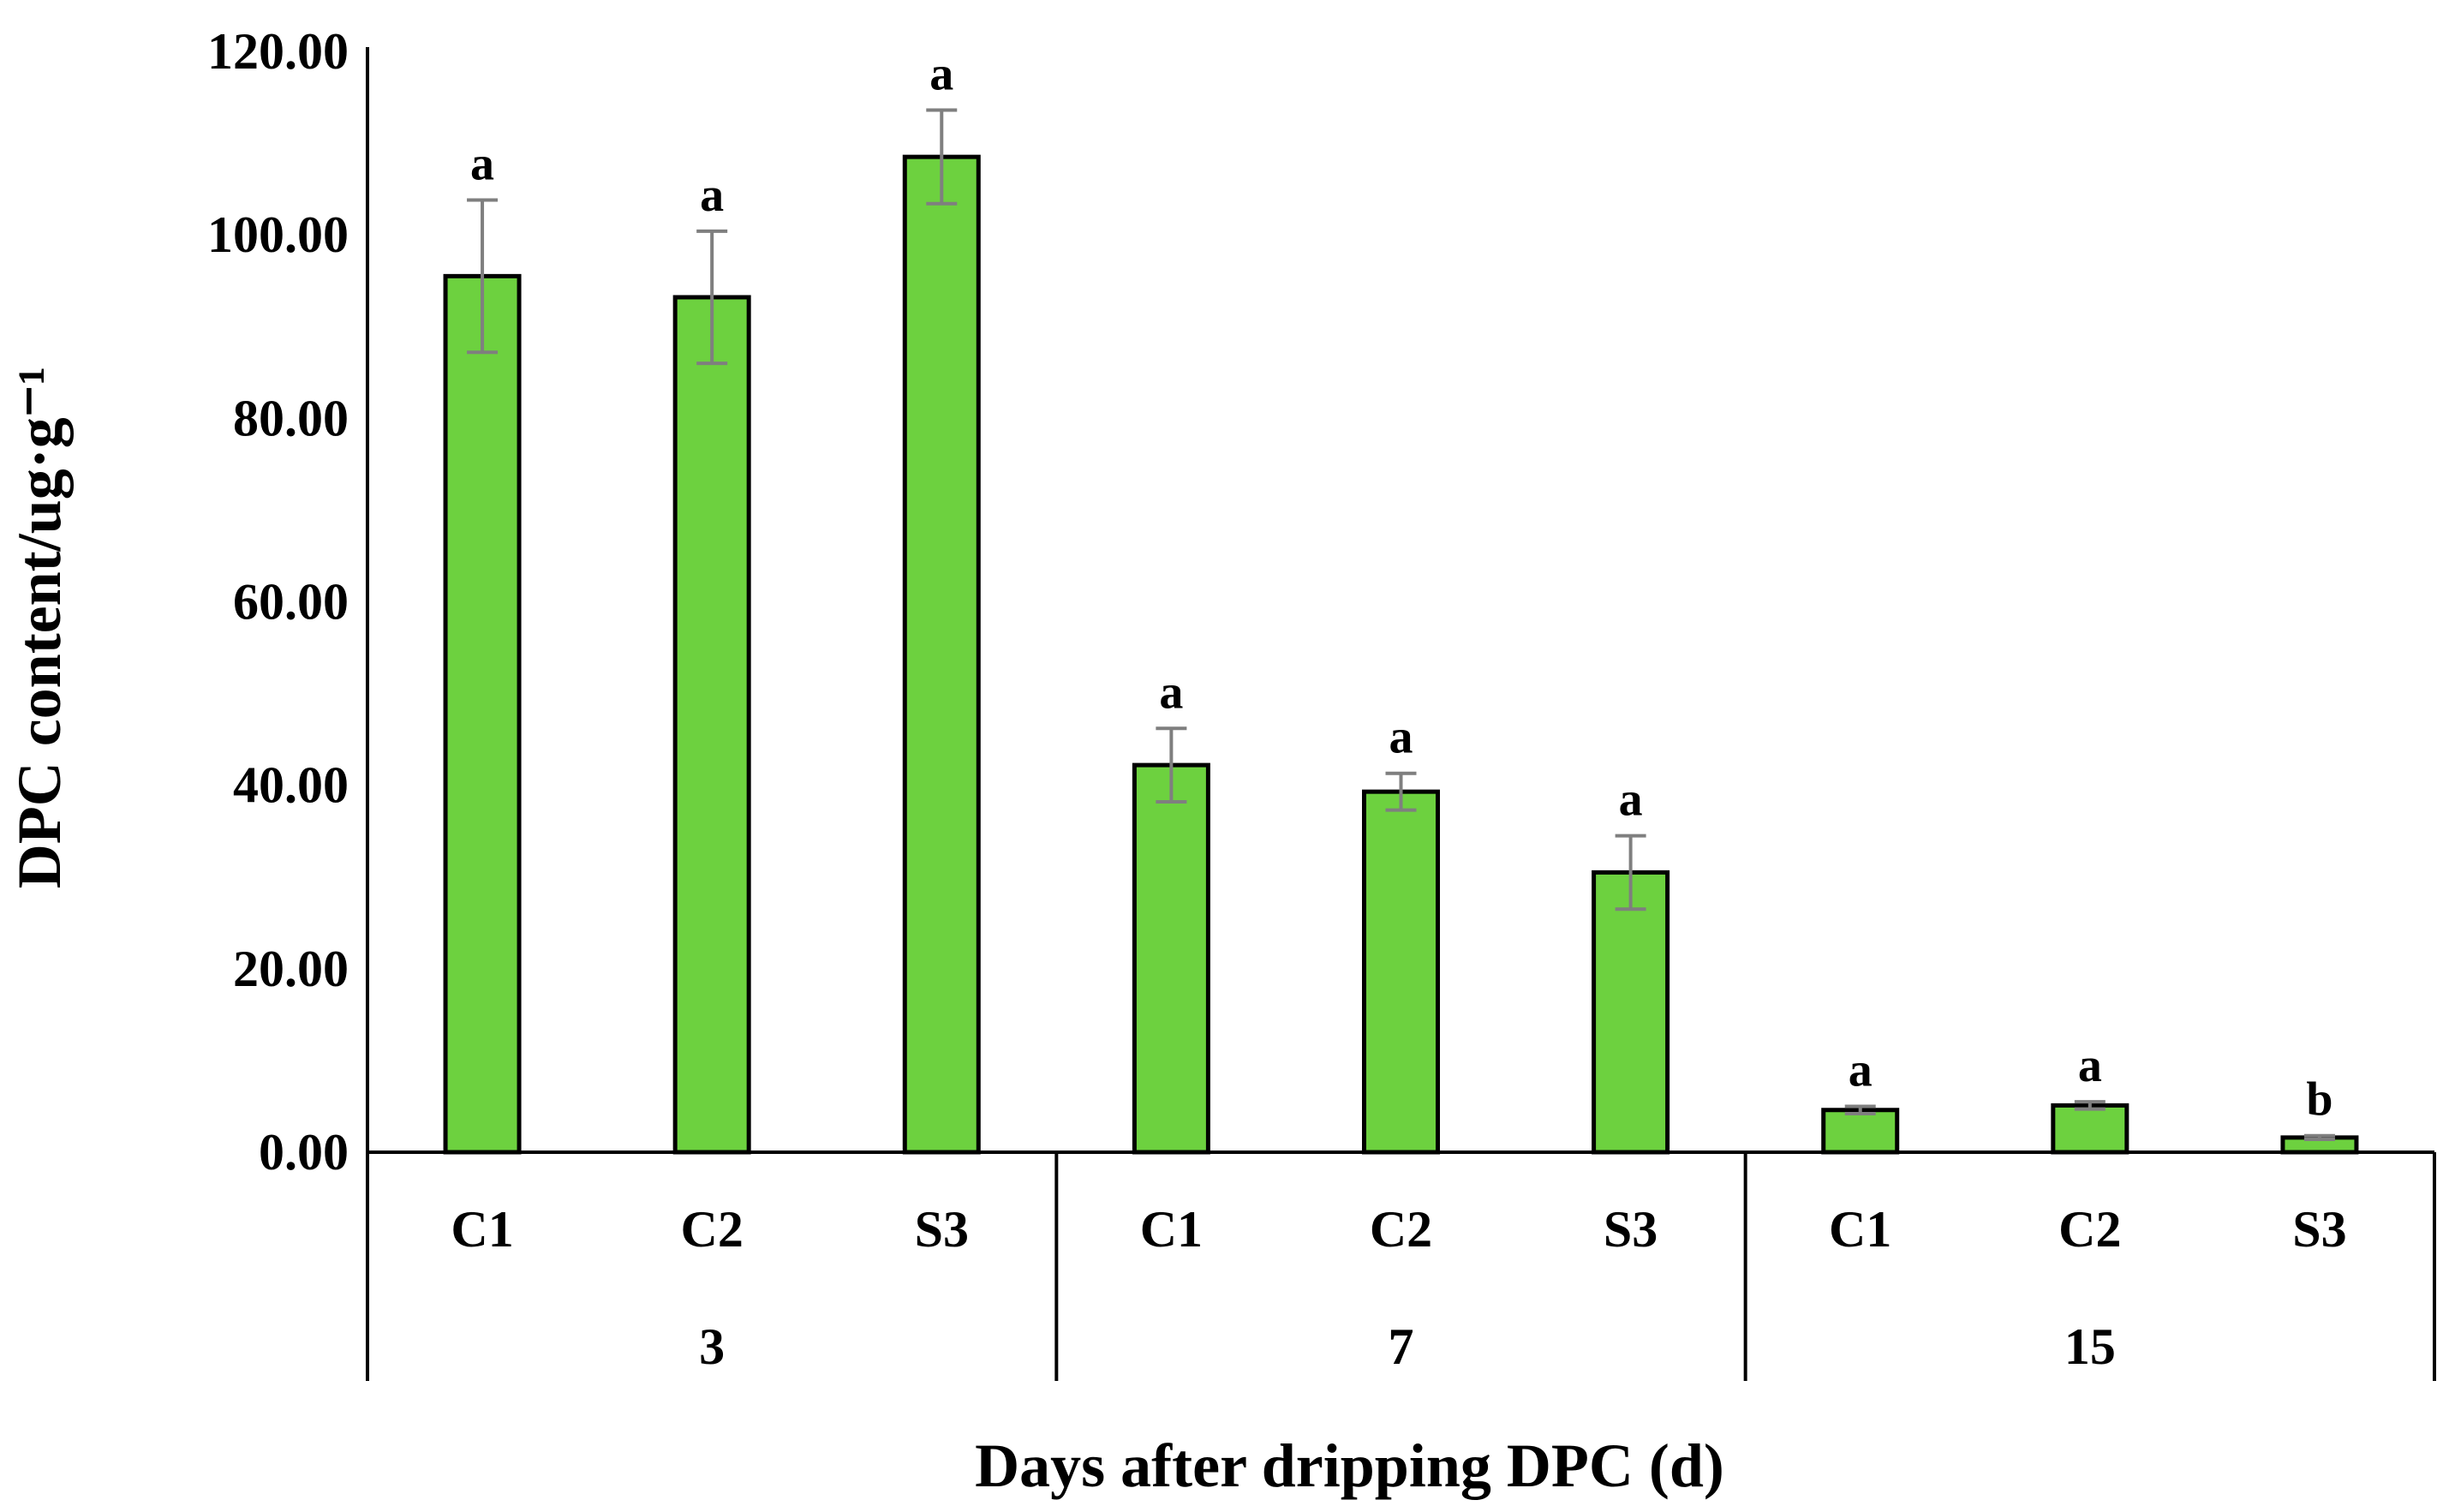 The width and height of the screenshot is (2443, 1512). I want to click on significance-label: b, so click(2319, 1100).